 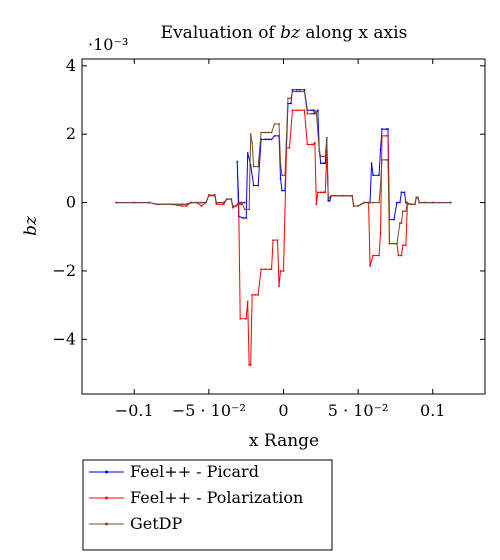 What do you see at coordinates (156, 523) in the screenshot?
I see `legend-label-getdp: GetDP` at bounding box center [156, 523].